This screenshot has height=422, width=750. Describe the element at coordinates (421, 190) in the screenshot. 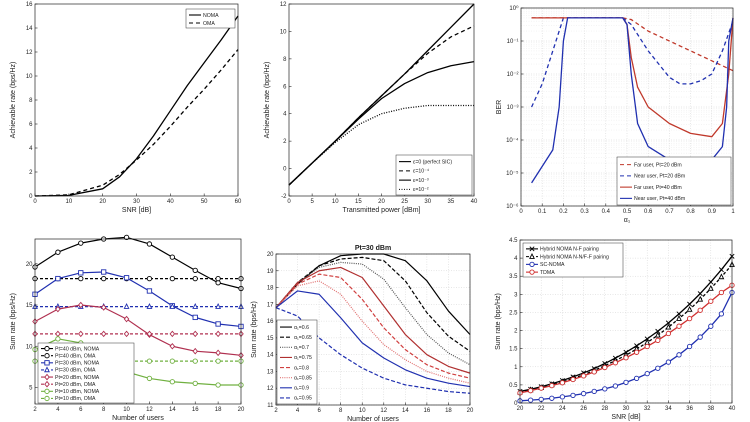

I see `legend-label: ε=10⁻²` at that location.